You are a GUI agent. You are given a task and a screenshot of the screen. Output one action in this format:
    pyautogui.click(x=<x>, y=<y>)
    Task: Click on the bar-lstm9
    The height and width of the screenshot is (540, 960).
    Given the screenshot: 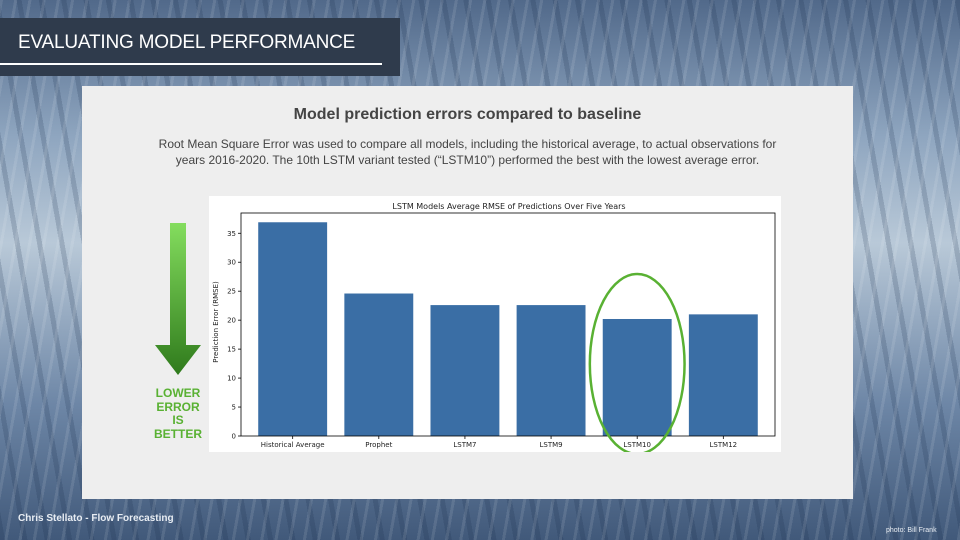 What is the action you would take?
    pyautogui.click(x=551, y=370)
    